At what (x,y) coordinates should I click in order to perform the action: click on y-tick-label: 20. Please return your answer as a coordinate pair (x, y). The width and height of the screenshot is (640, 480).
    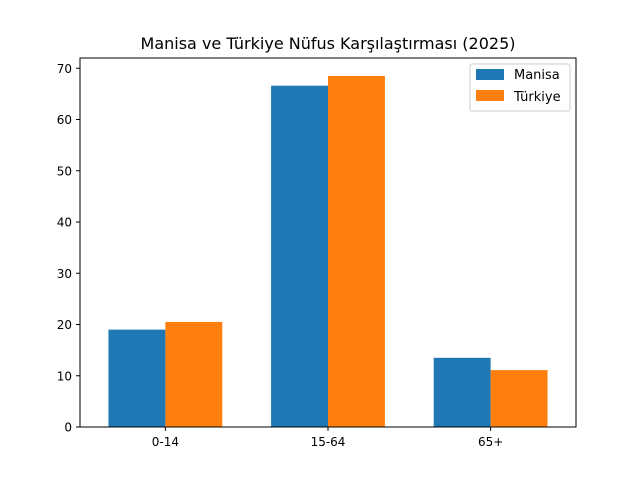
    Looking at the image, I should click on (64, 325).